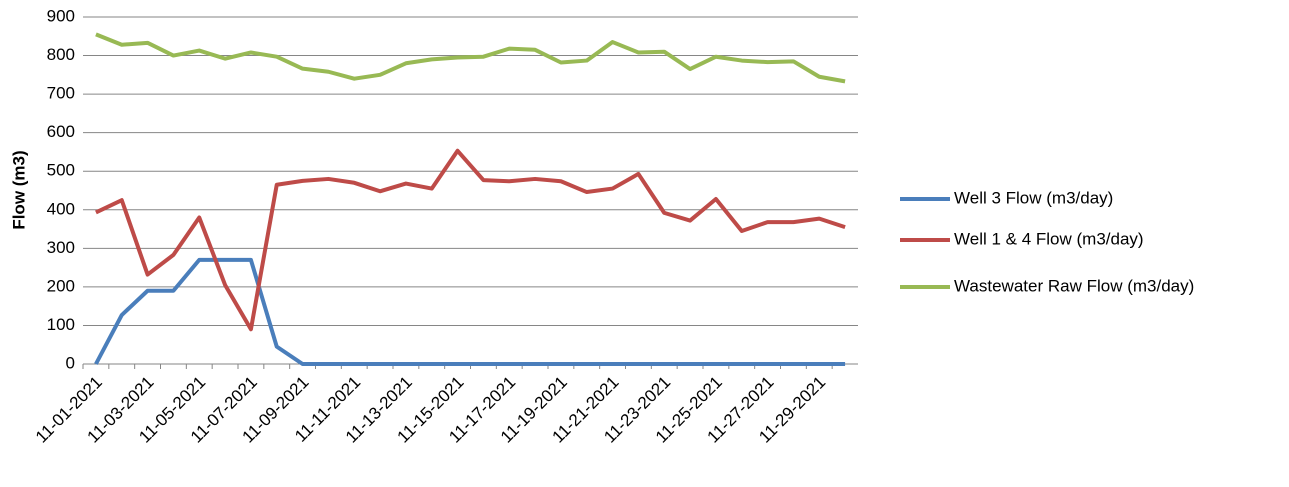 The height and width of the screenshot is (487, 1289). I want to click on y-tick-label: 600, so click(61, 131).